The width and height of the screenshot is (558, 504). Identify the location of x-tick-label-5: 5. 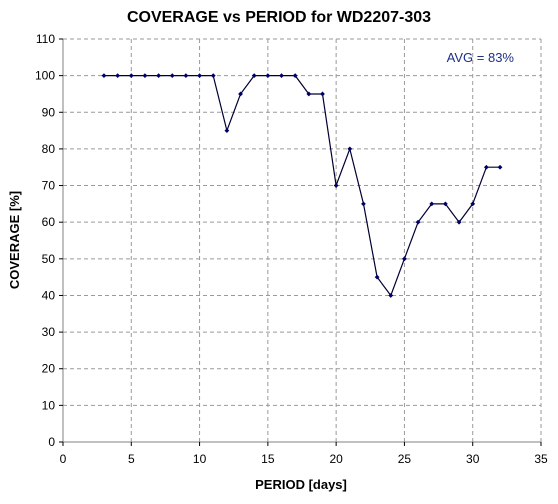
(131, 459).